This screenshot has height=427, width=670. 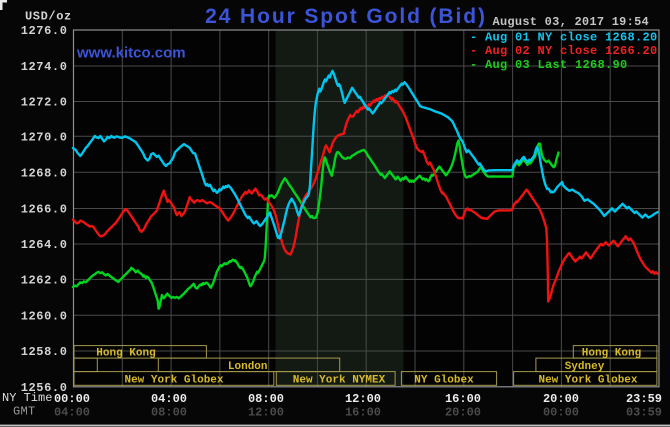 I want to click on svg-text: 1262.0, so click(x=44, y=281).